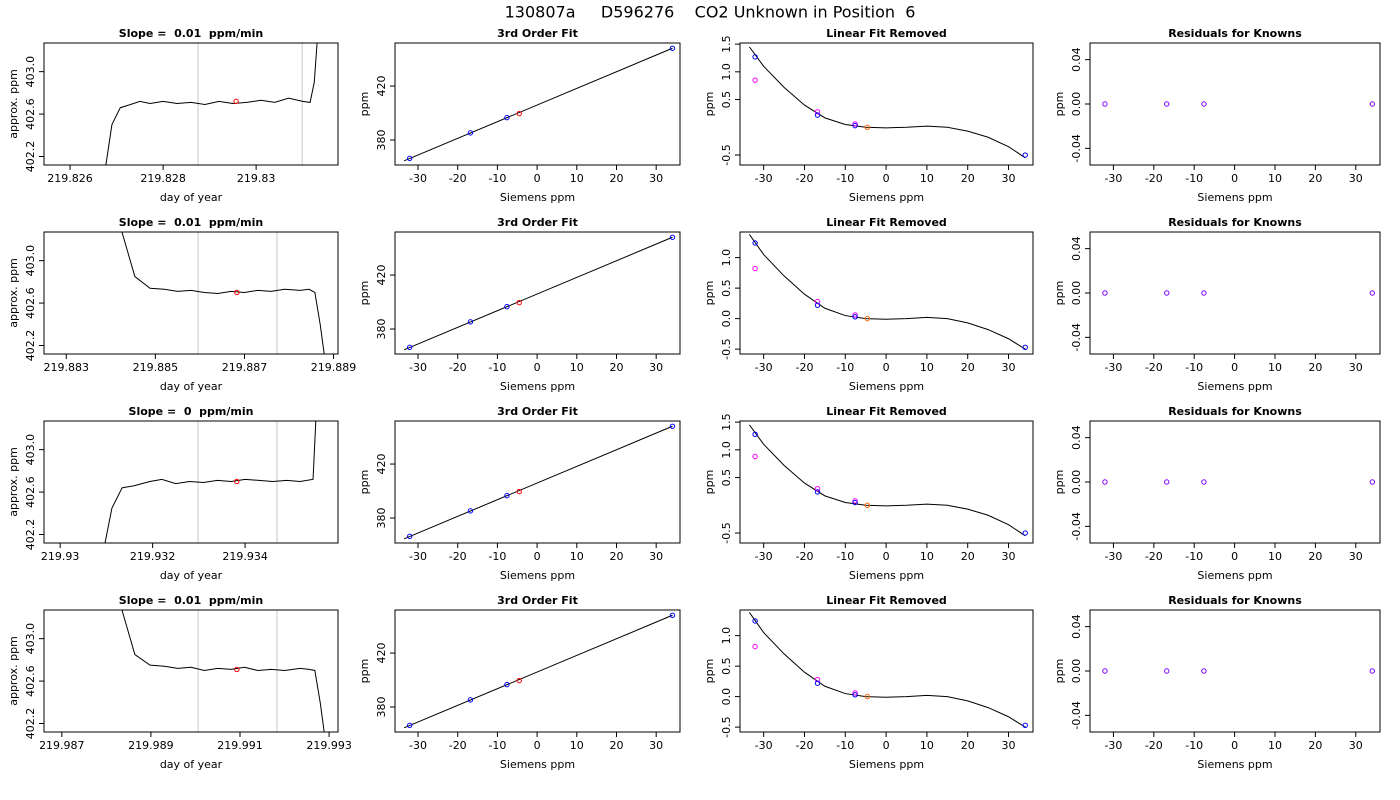 The height and width of the screenshot is (800, 1400). Describe the element at coordinates (153, 556) in the screenshot. I see `x-tick-label: 219.932` at that location.